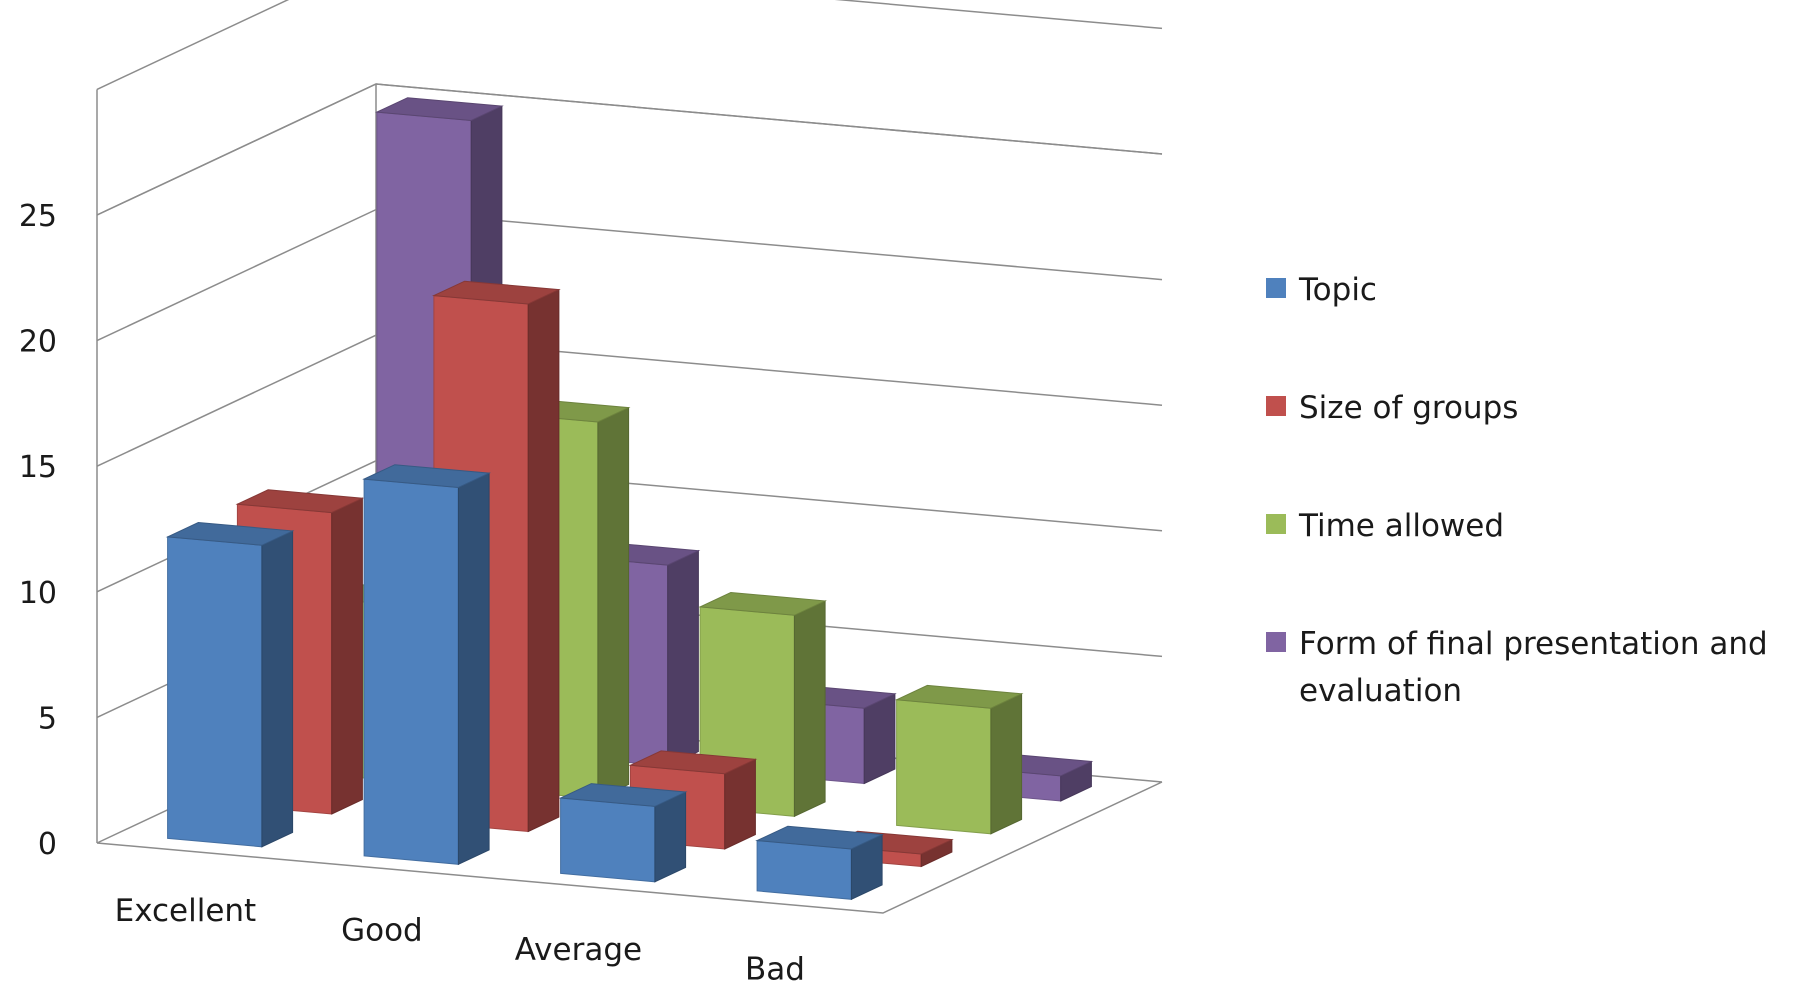 The image size is (1799, 983). Describe the element at coordinates (38, 342) in the screenshot. I see `y-tick-label: 20` at that location.